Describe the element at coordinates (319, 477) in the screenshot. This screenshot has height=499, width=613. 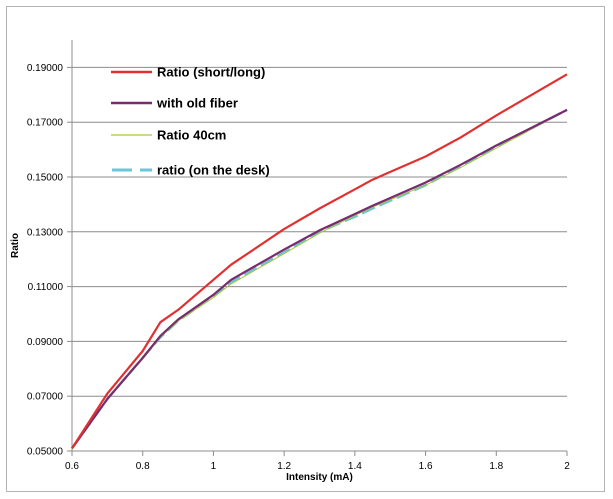
I see `x-axis-title: Intensity (mA)` at that location.